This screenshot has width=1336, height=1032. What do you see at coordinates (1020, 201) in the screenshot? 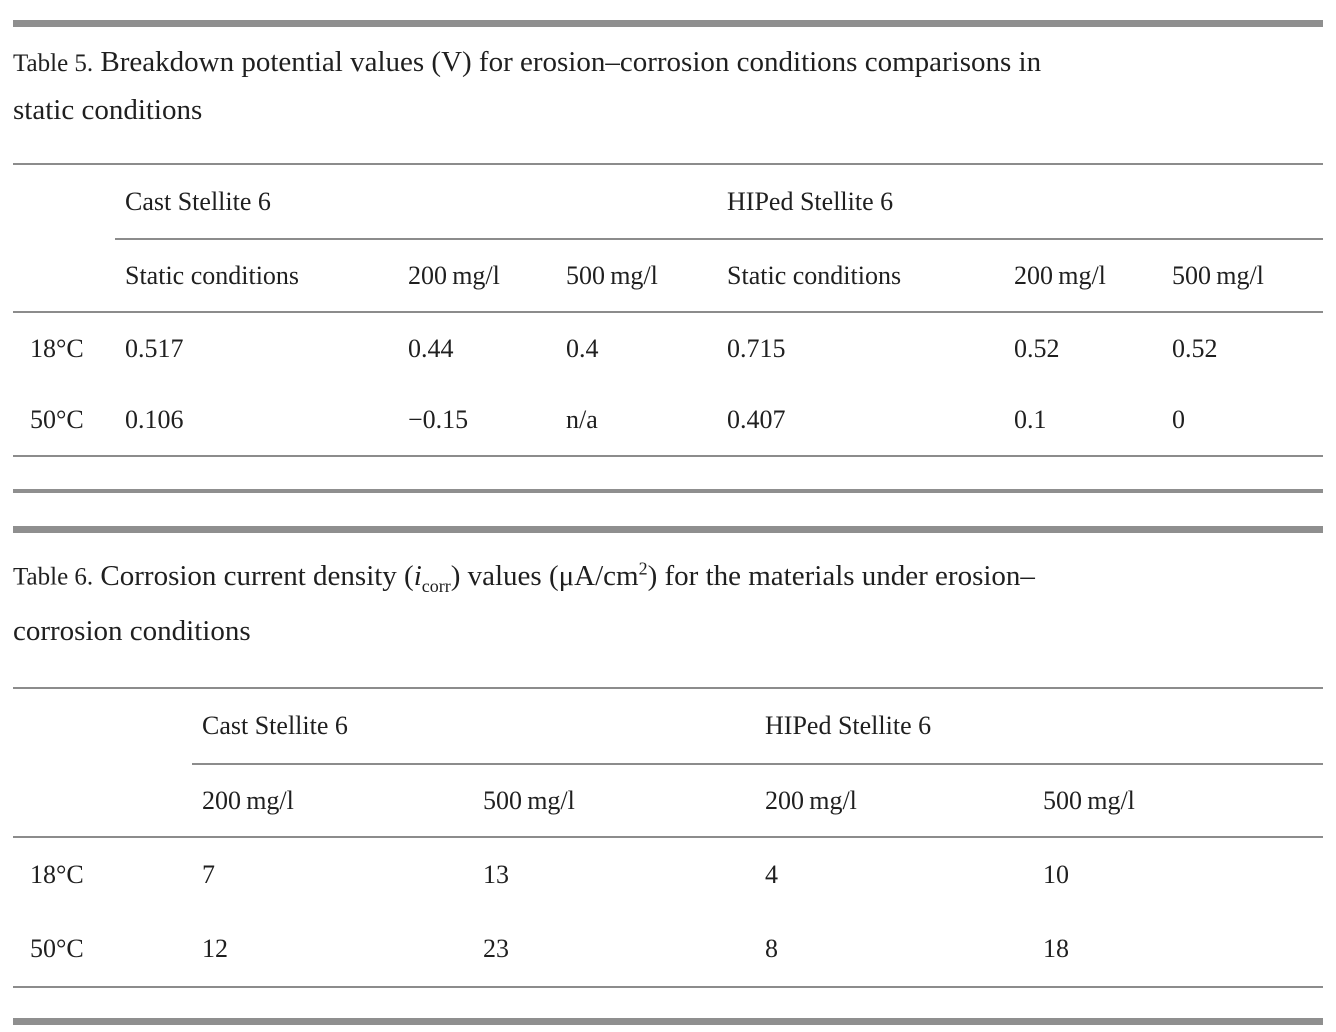
I see `table5-group-hiped: HIPed Stellite 6` at bounding box center [1020, 201].